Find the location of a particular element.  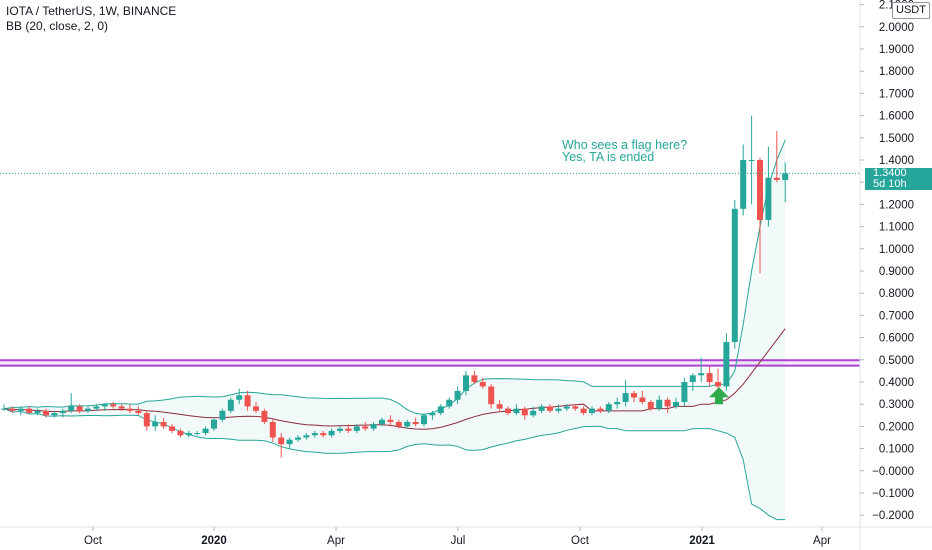

last-price-label: 1.3400 5d 10h is located at coordinates (898, 179).